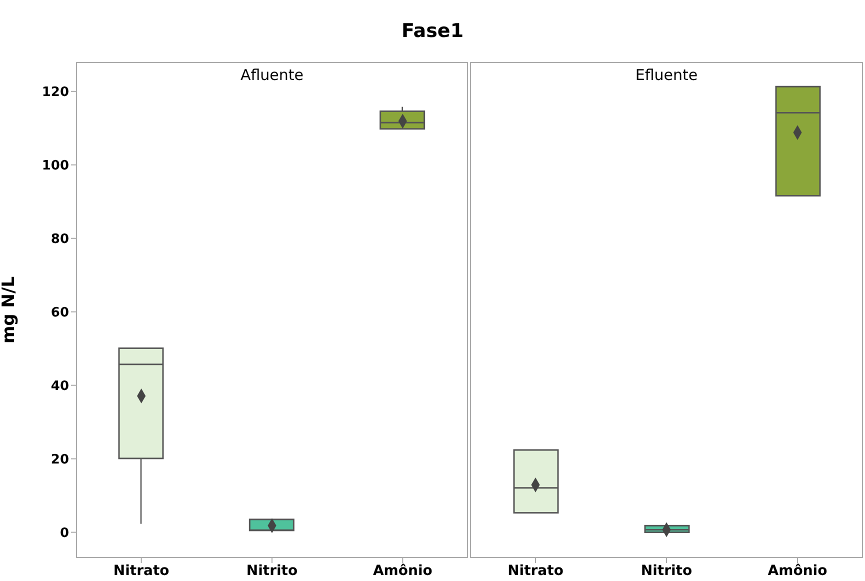  I want to click on y-tick-label: 40, so click(59, 386).